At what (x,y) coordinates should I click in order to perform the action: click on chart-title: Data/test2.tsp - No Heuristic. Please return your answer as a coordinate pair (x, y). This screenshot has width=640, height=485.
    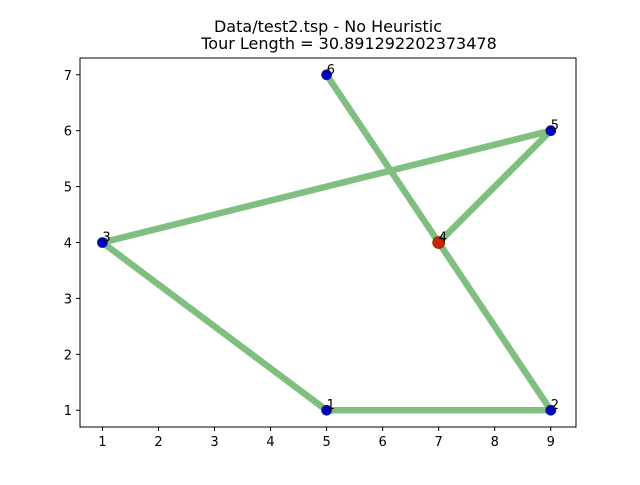
    Looking at the image, I should click on (328, 26).